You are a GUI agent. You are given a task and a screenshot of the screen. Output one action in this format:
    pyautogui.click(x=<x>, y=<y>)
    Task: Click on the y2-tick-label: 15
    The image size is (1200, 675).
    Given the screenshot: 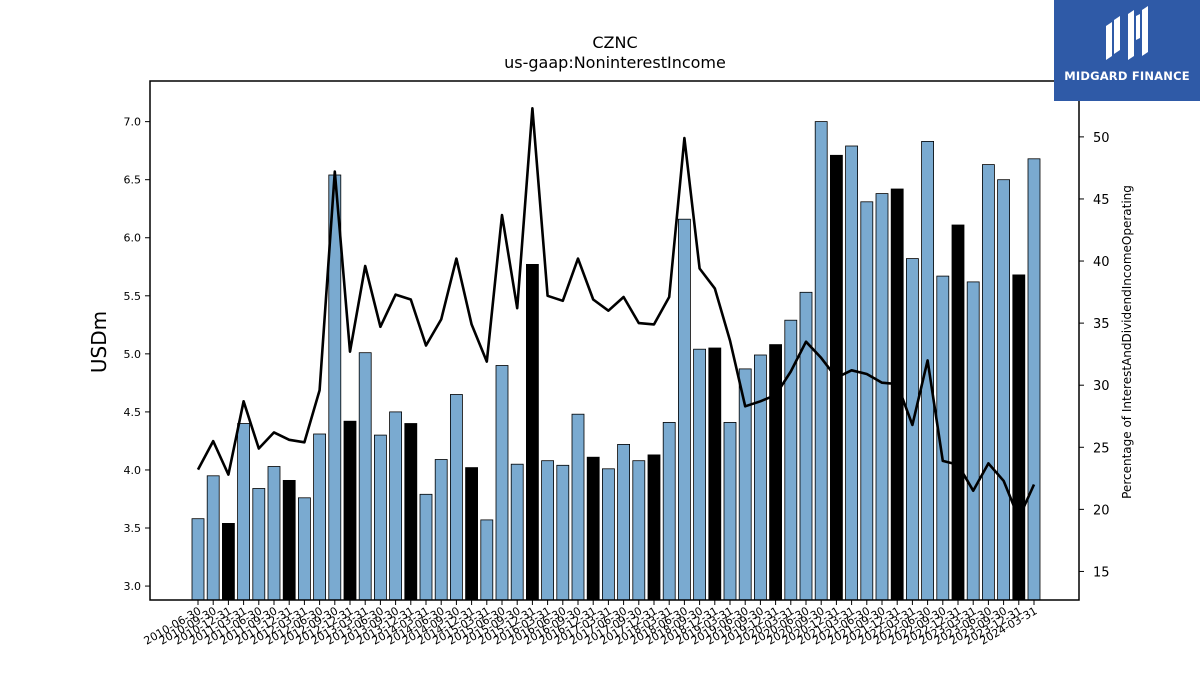 What is the action you would take?
    pyautogui.click(x=1101, y=572)
    